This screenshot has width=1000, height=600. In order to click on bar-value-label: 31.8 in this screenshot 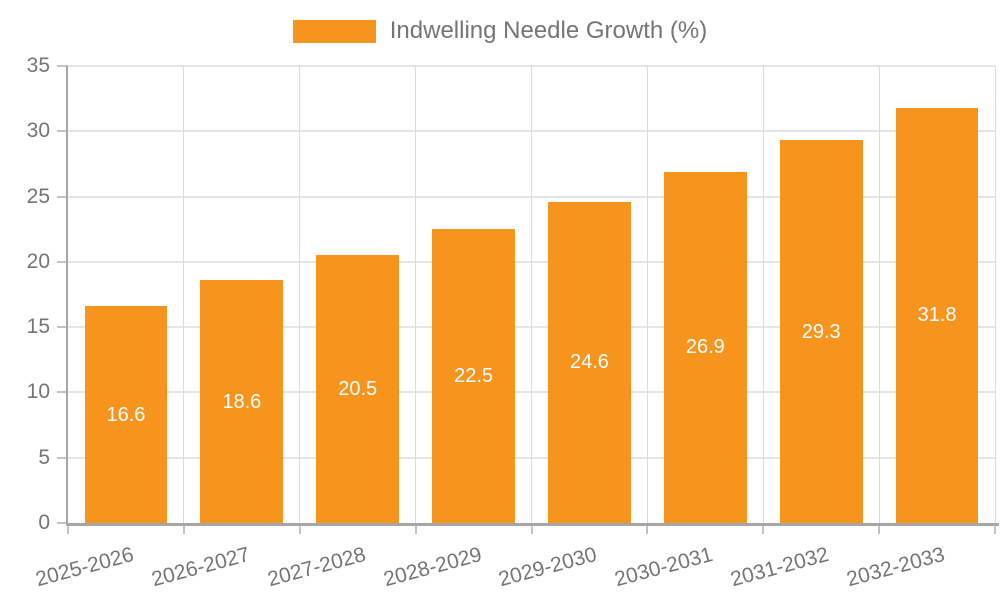, I will do `click(937, 315)`.